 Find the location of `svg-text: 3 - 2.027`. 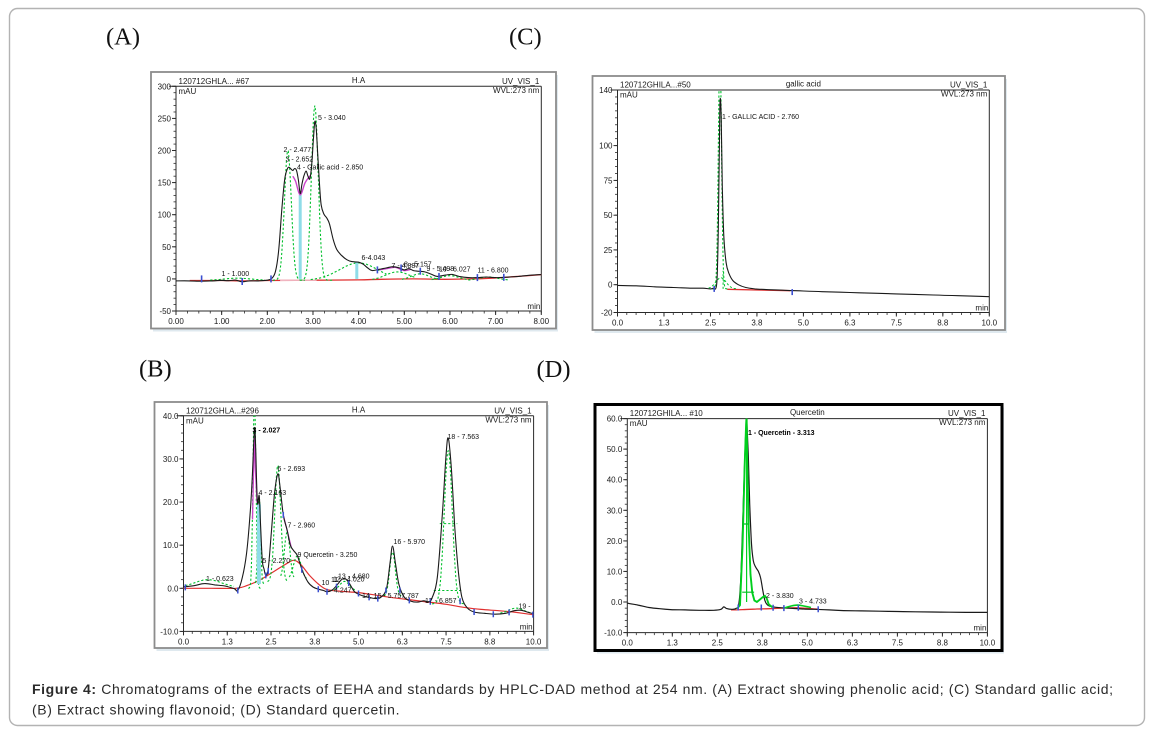

svg-text: 3 - 2.027 is located at coordinates (267, 431).